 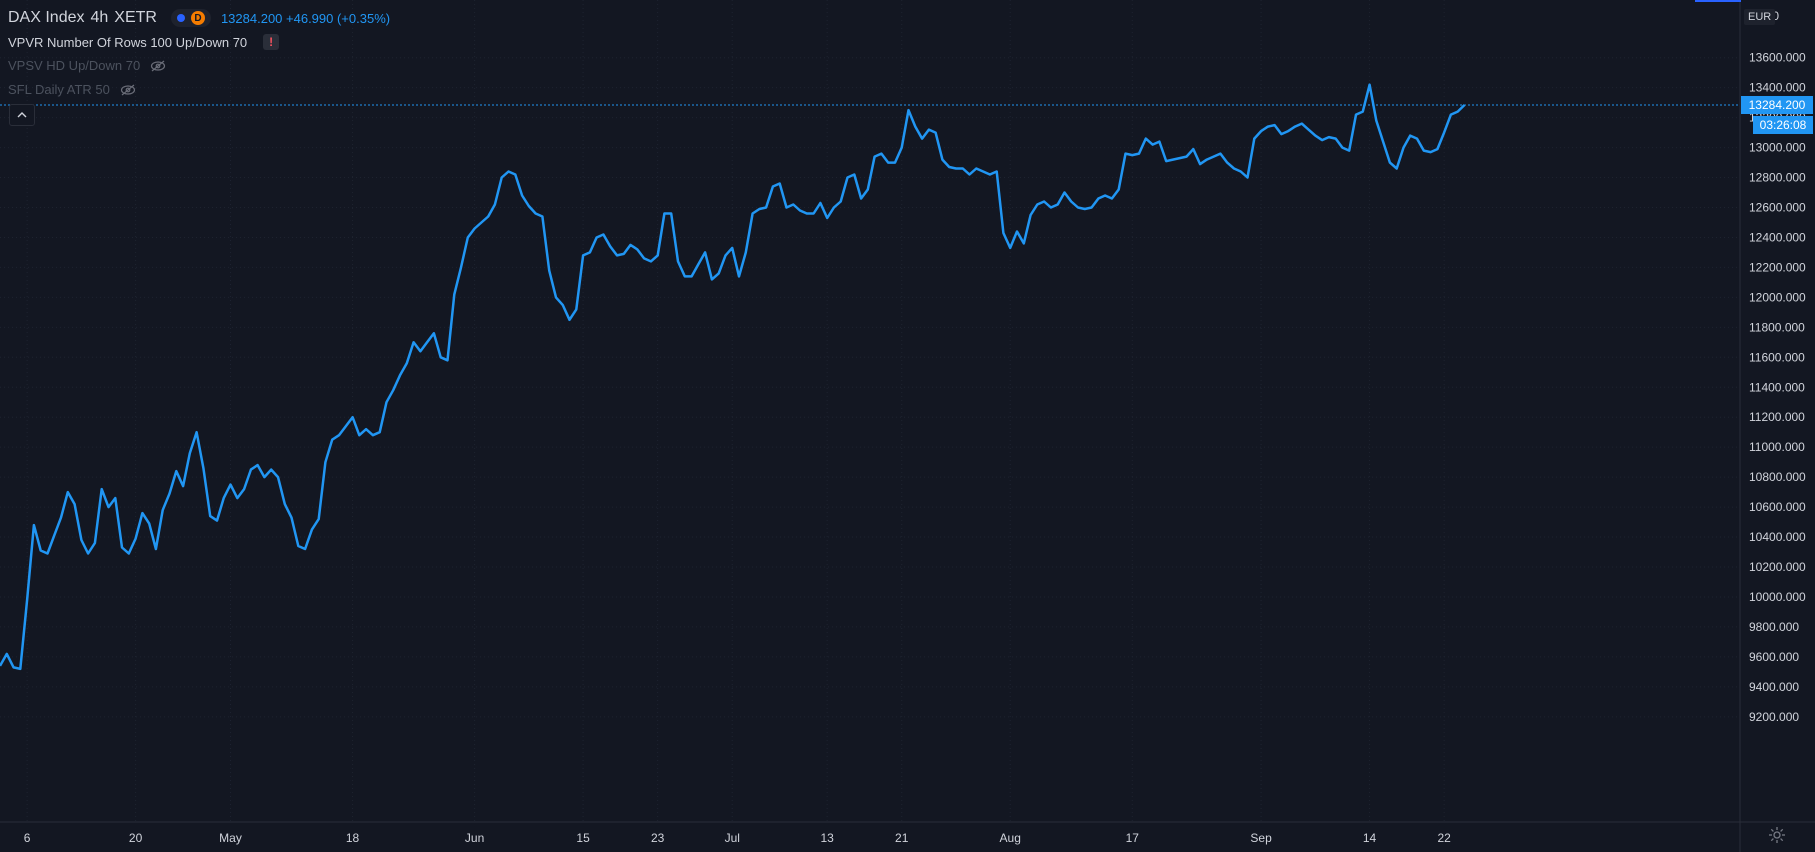 I want to click on x-tick-label: Sep, so click(x=1261, y=838).